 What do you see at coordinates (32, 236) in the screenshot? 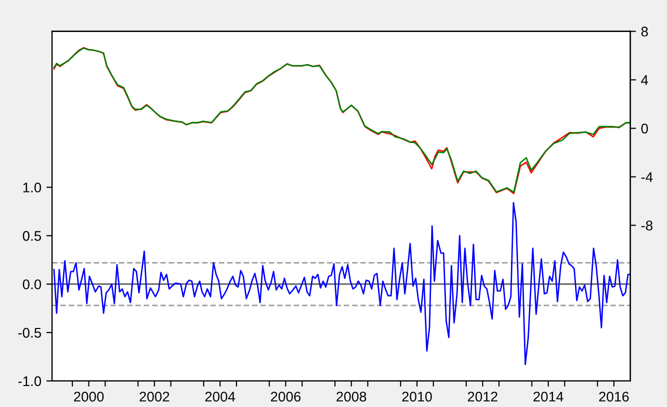
I see `y-tick-label: 0.5` at bounding box center [32, 236].